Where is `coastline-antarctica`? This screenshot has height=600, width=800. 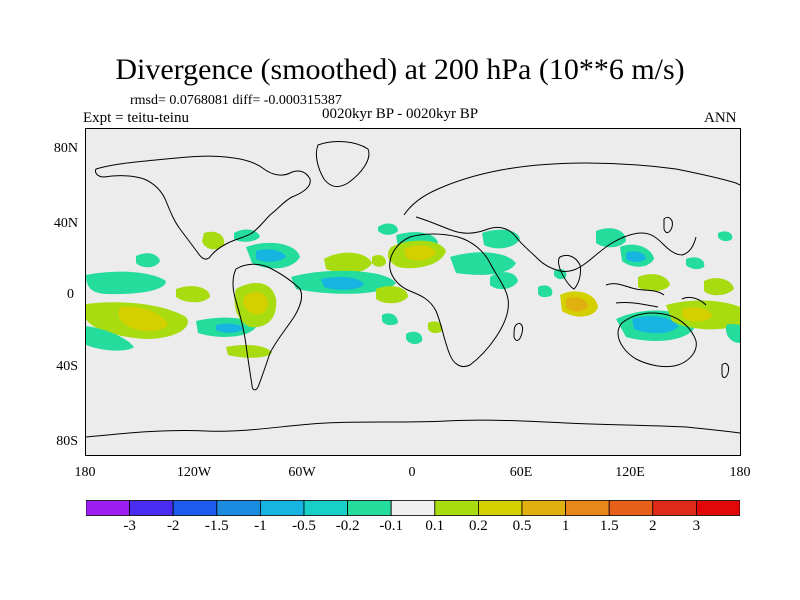 coastline-antarctica is located at coordinates (413, 428).